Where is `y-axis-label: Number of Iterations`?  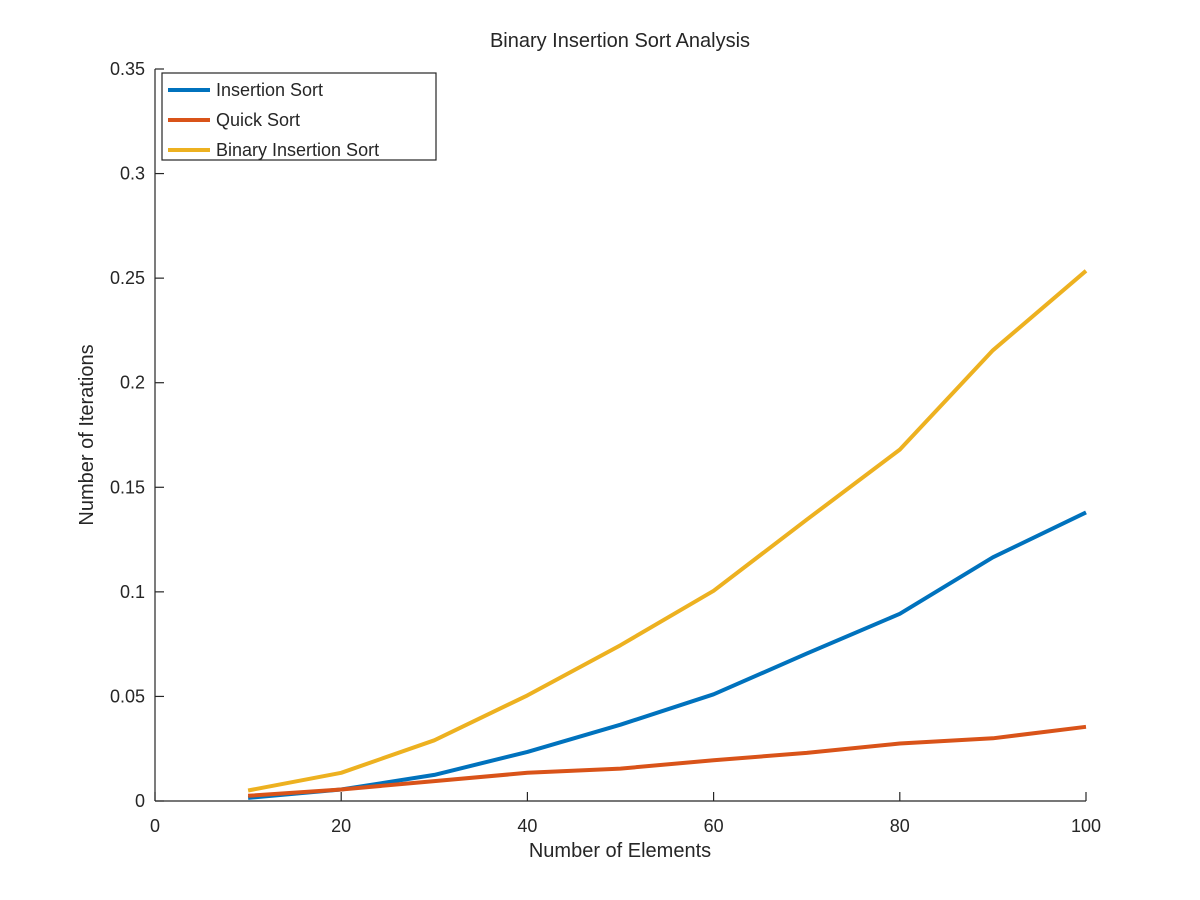
y-axis-label: Number of Iterations is located at coordinates (87, 434).